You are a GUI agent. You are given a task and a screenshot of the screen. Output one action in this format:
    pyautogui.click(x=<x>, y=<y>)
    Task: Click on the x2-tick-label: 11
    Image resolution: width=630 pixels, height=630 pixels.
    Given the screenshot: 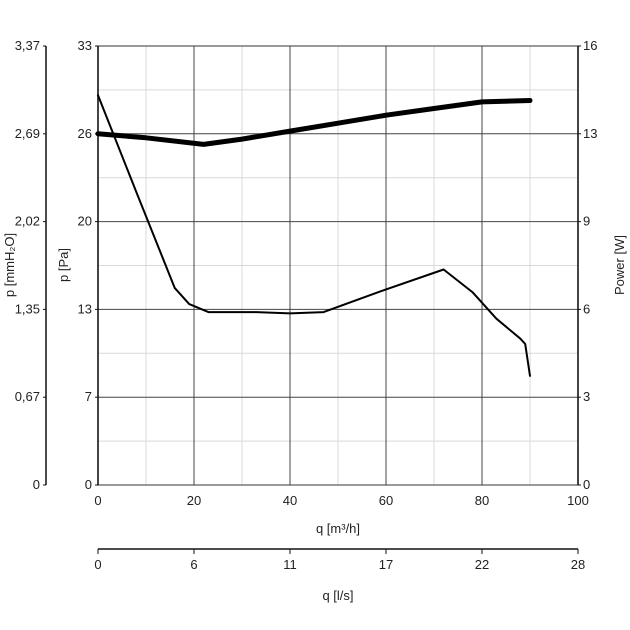 What is the action you would take?
    pyautogui.click(x=290, y=564)
    